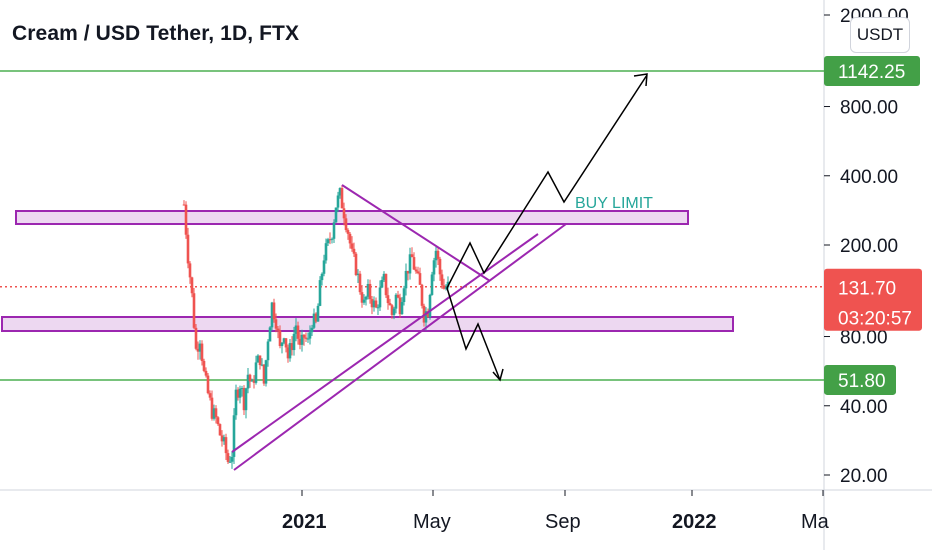 This screenshot has width=932, height=550. Describe the element at coordinates (547, 181) in the screenshot. I see `bullish-projection-path` at that location.